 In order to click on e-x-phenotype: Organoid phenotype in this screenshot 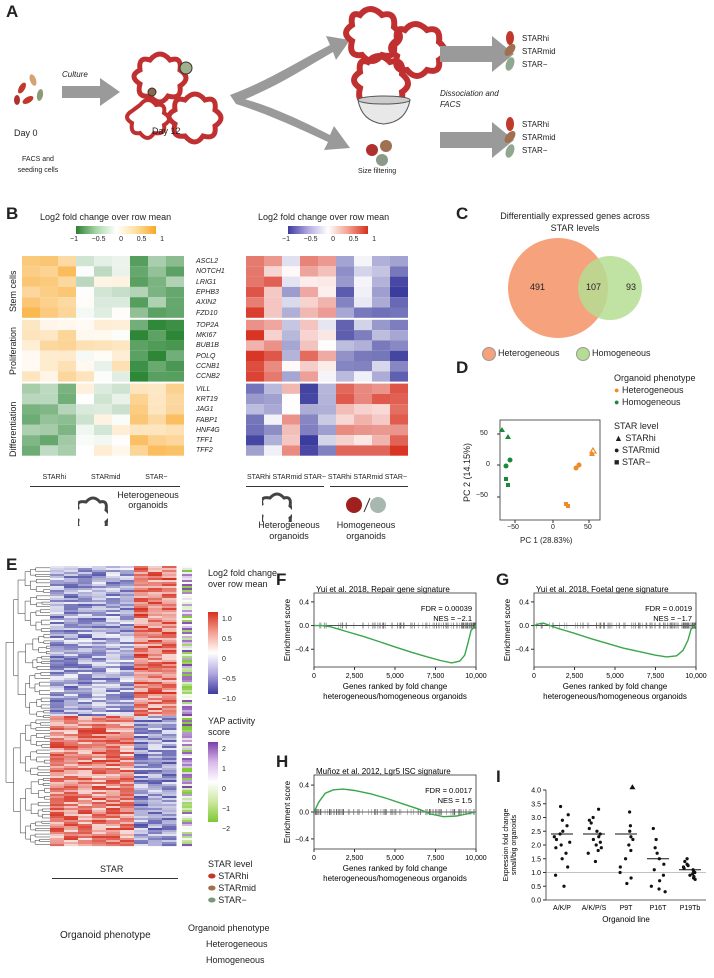, I will do `click(105, 935)`.